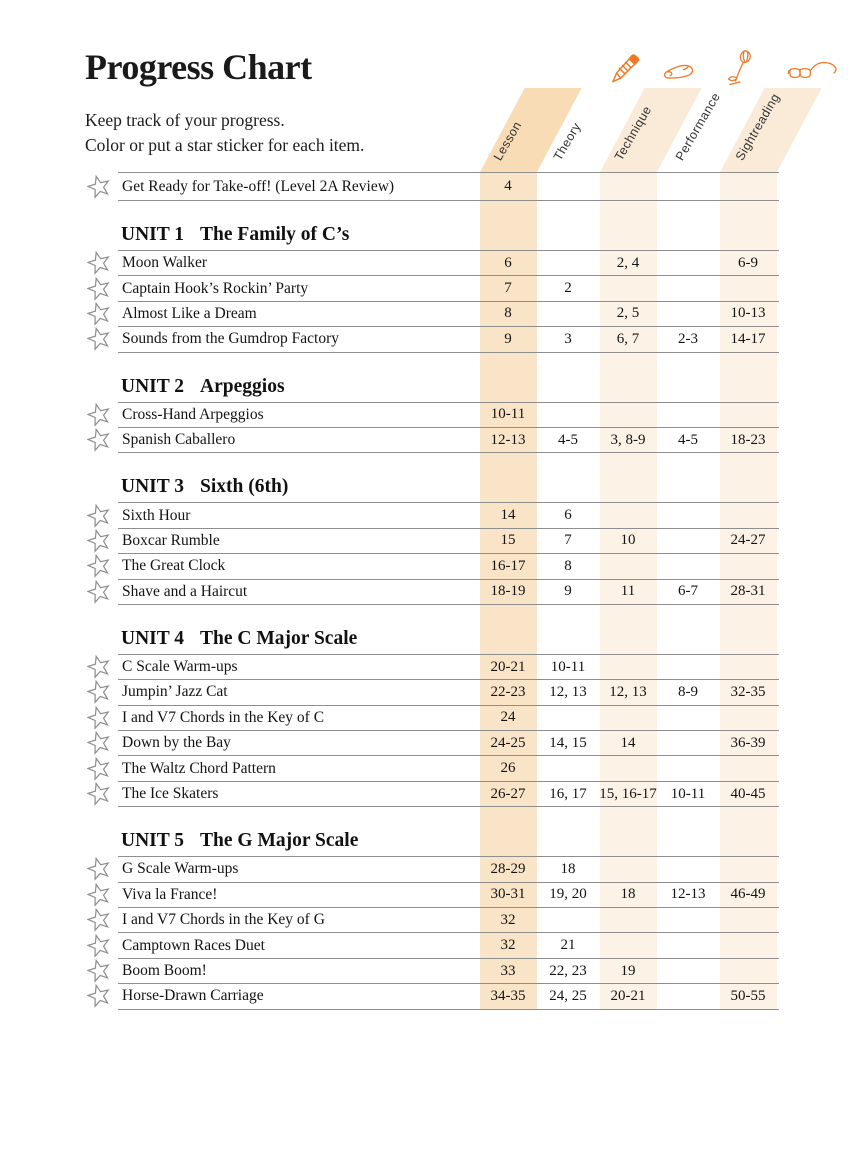 The width and height of the screenshot is (864, 1152). I want to click on cell-theory: 3, so click(568, 338).